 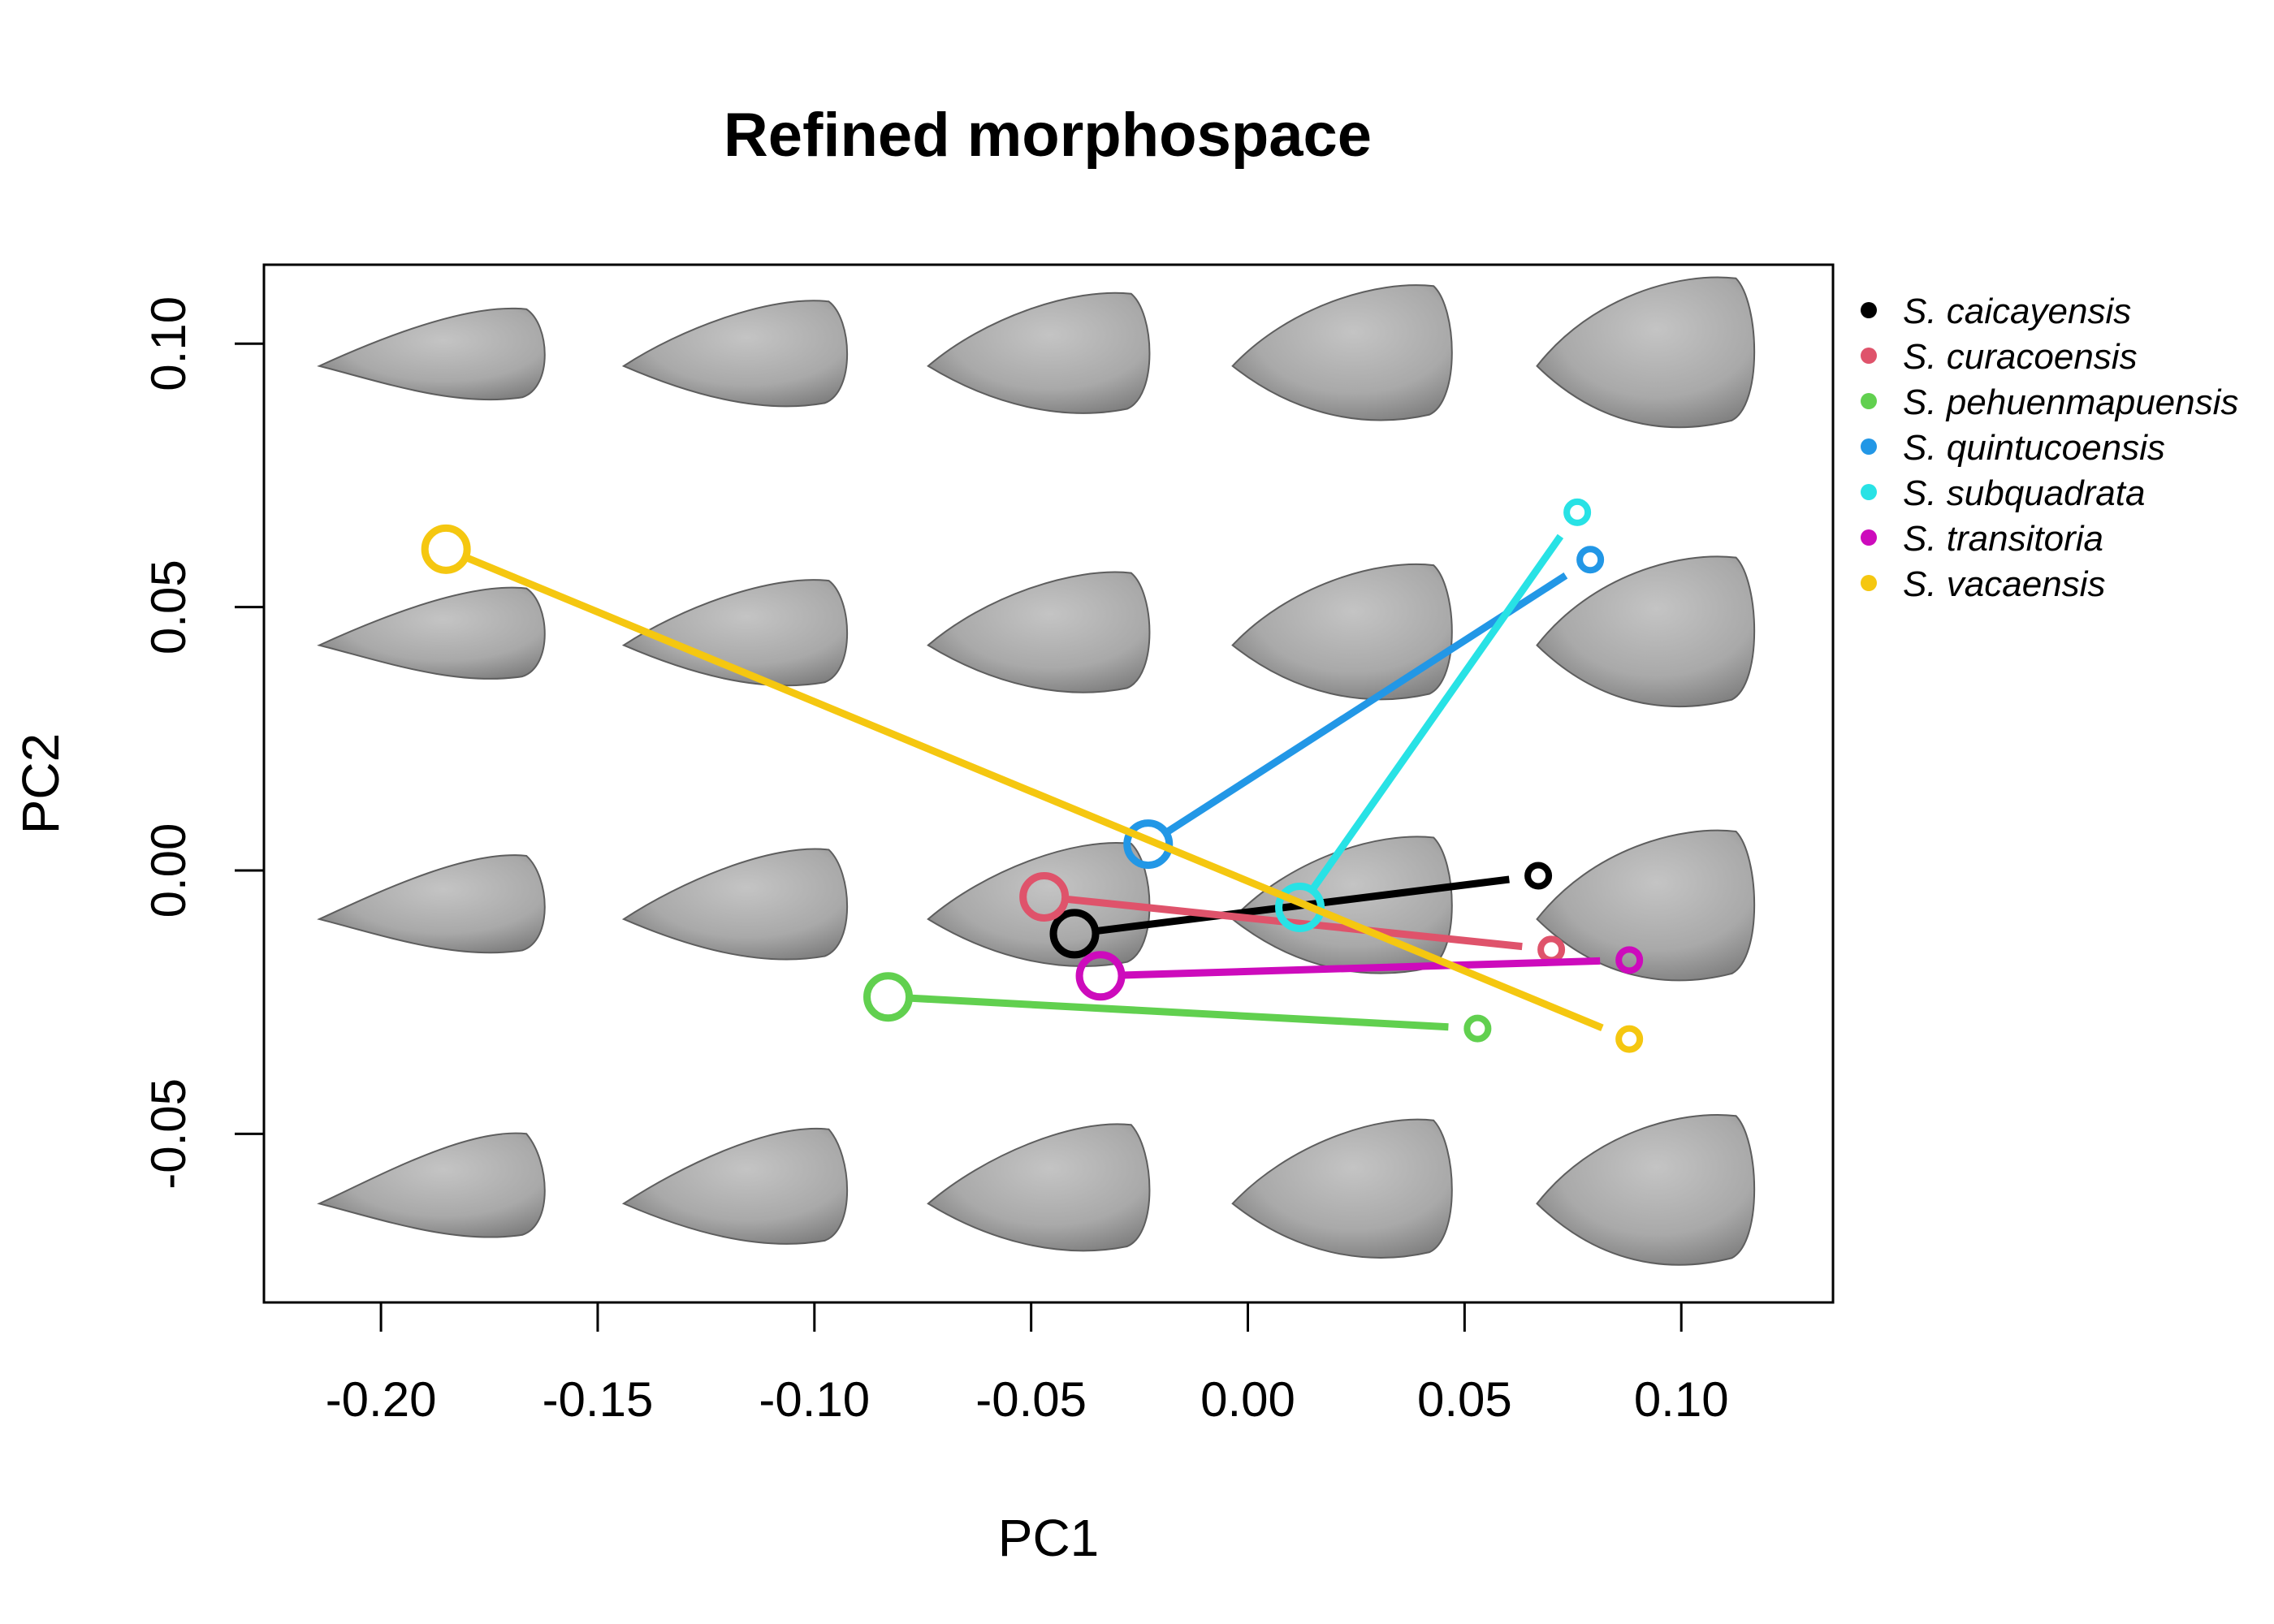 I want to click on y-axis: -0.05 0.00 0.05 0.10, so click(x=204, y=743).